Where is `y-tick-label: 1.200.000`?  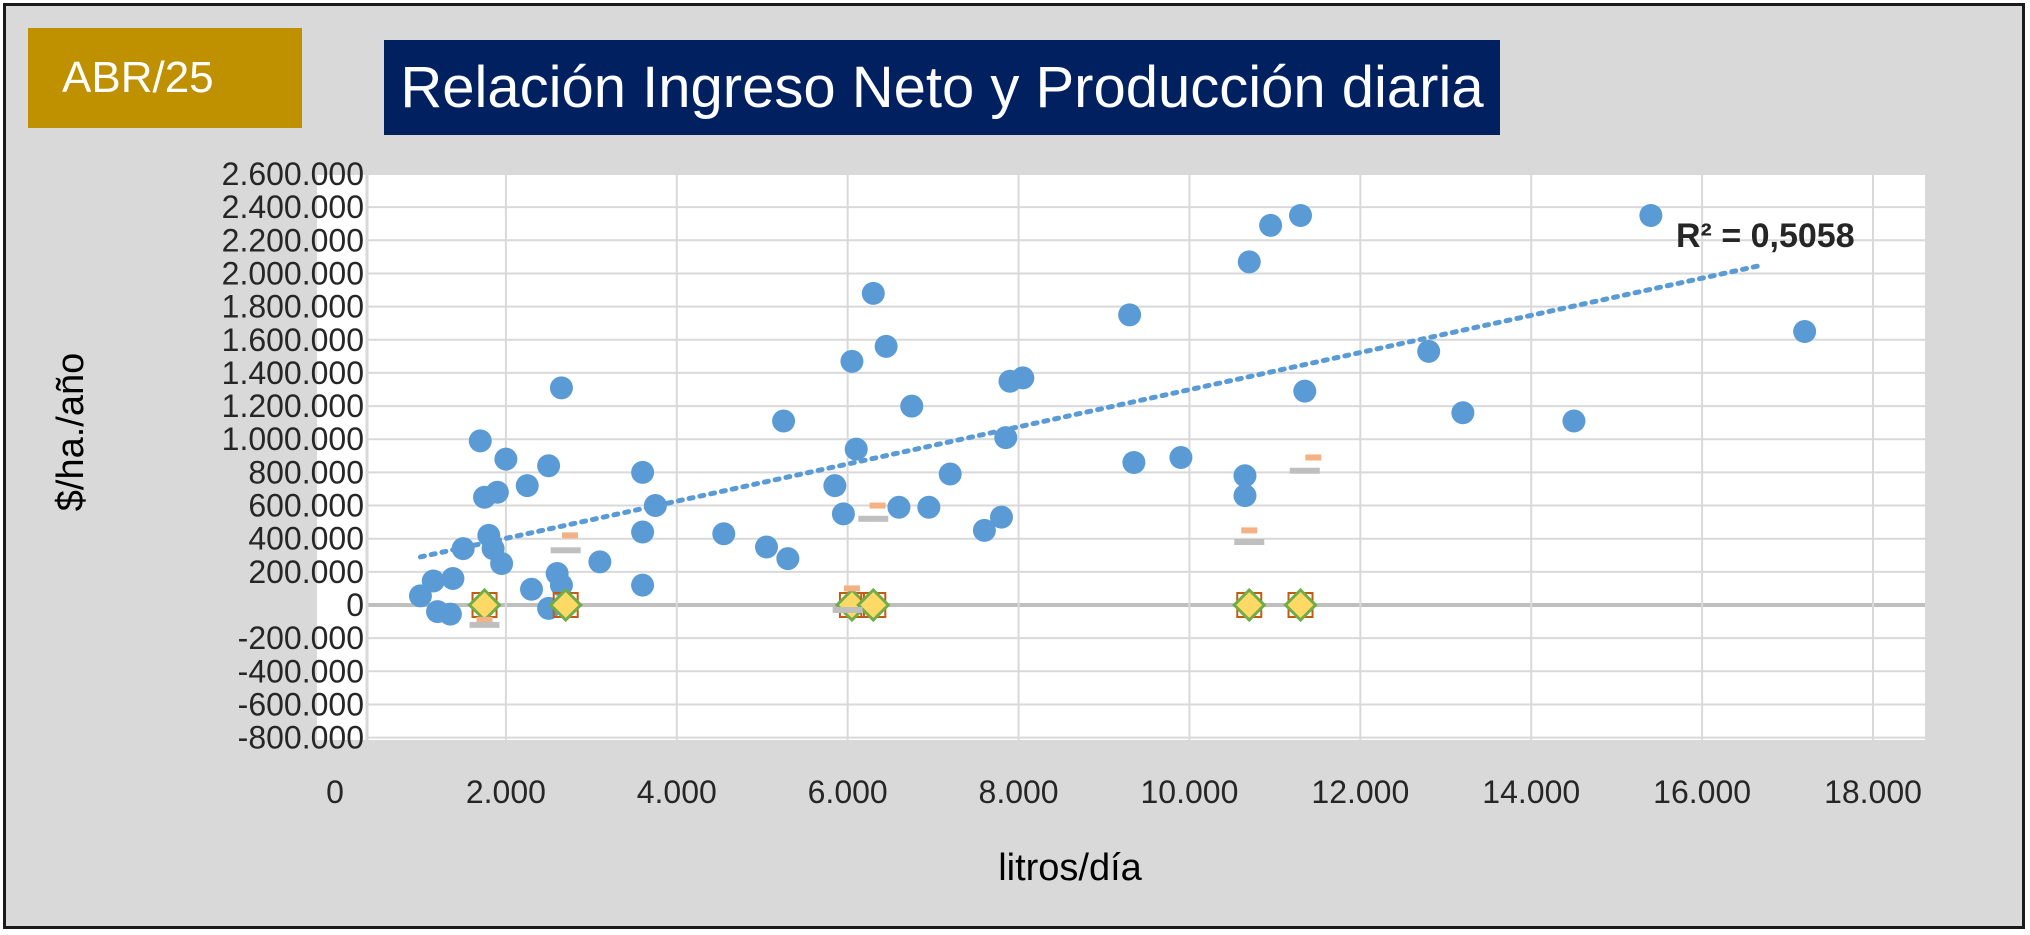 y-tick-label: 1.200.000 is located at coordinates (293, 406).